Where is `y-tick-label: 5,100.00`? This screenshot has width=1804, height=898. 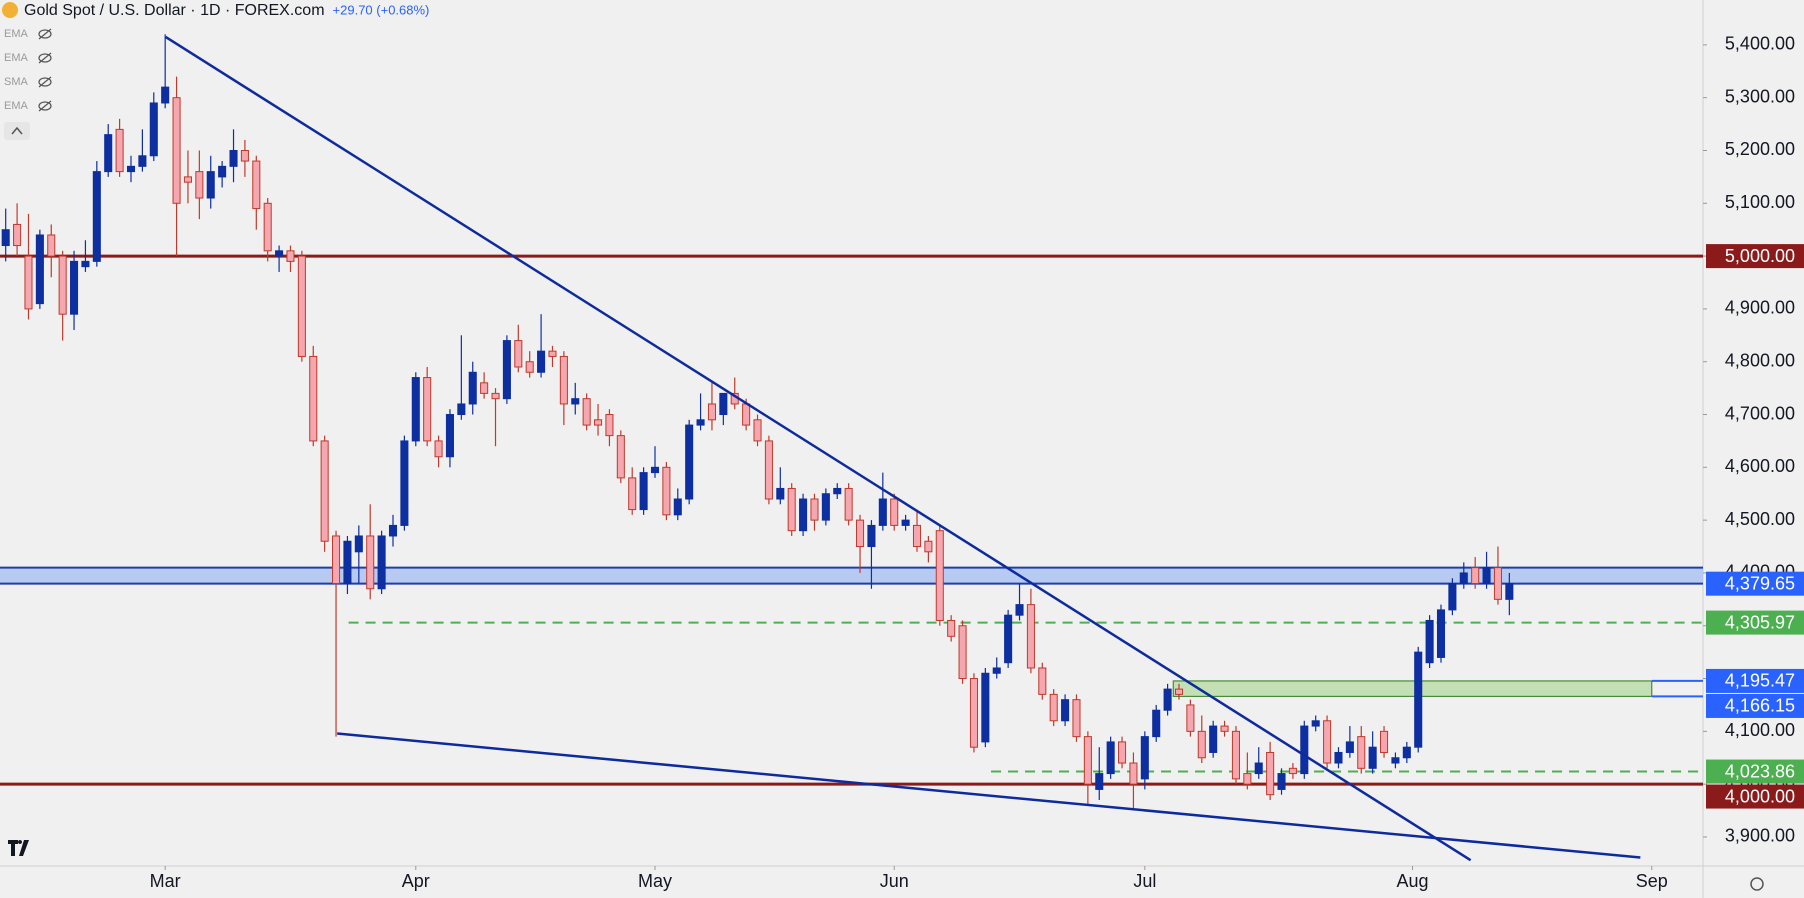
y-tick-label: 5,100.00 is located at coordinates (1760, 202).